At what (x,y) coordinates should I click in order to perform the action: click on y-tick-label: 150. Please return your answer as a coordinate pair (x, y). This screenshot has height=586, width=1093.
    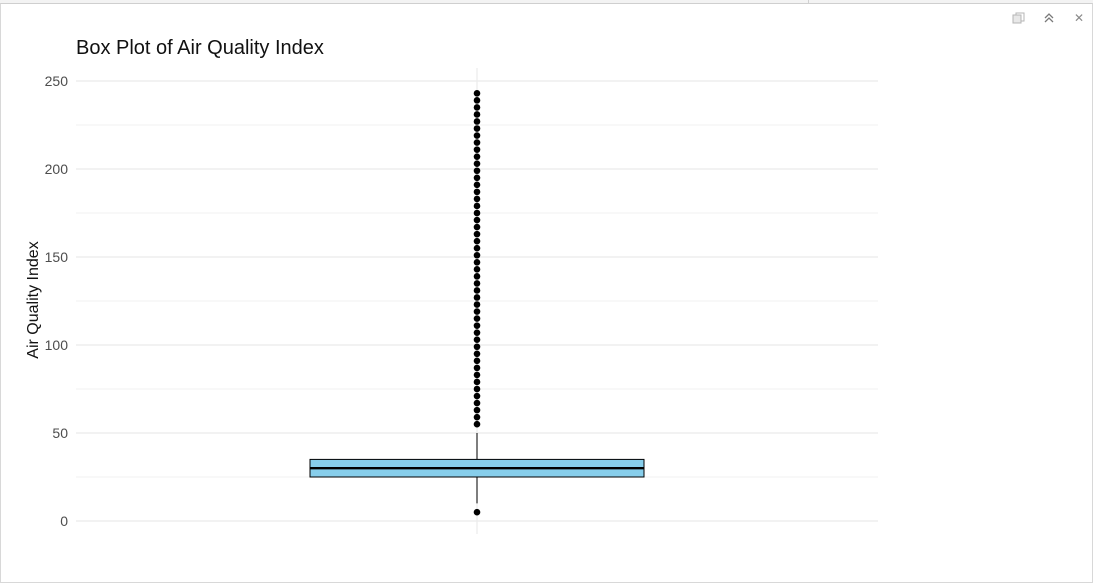
    Looking at the image, I should click on (57, 257).